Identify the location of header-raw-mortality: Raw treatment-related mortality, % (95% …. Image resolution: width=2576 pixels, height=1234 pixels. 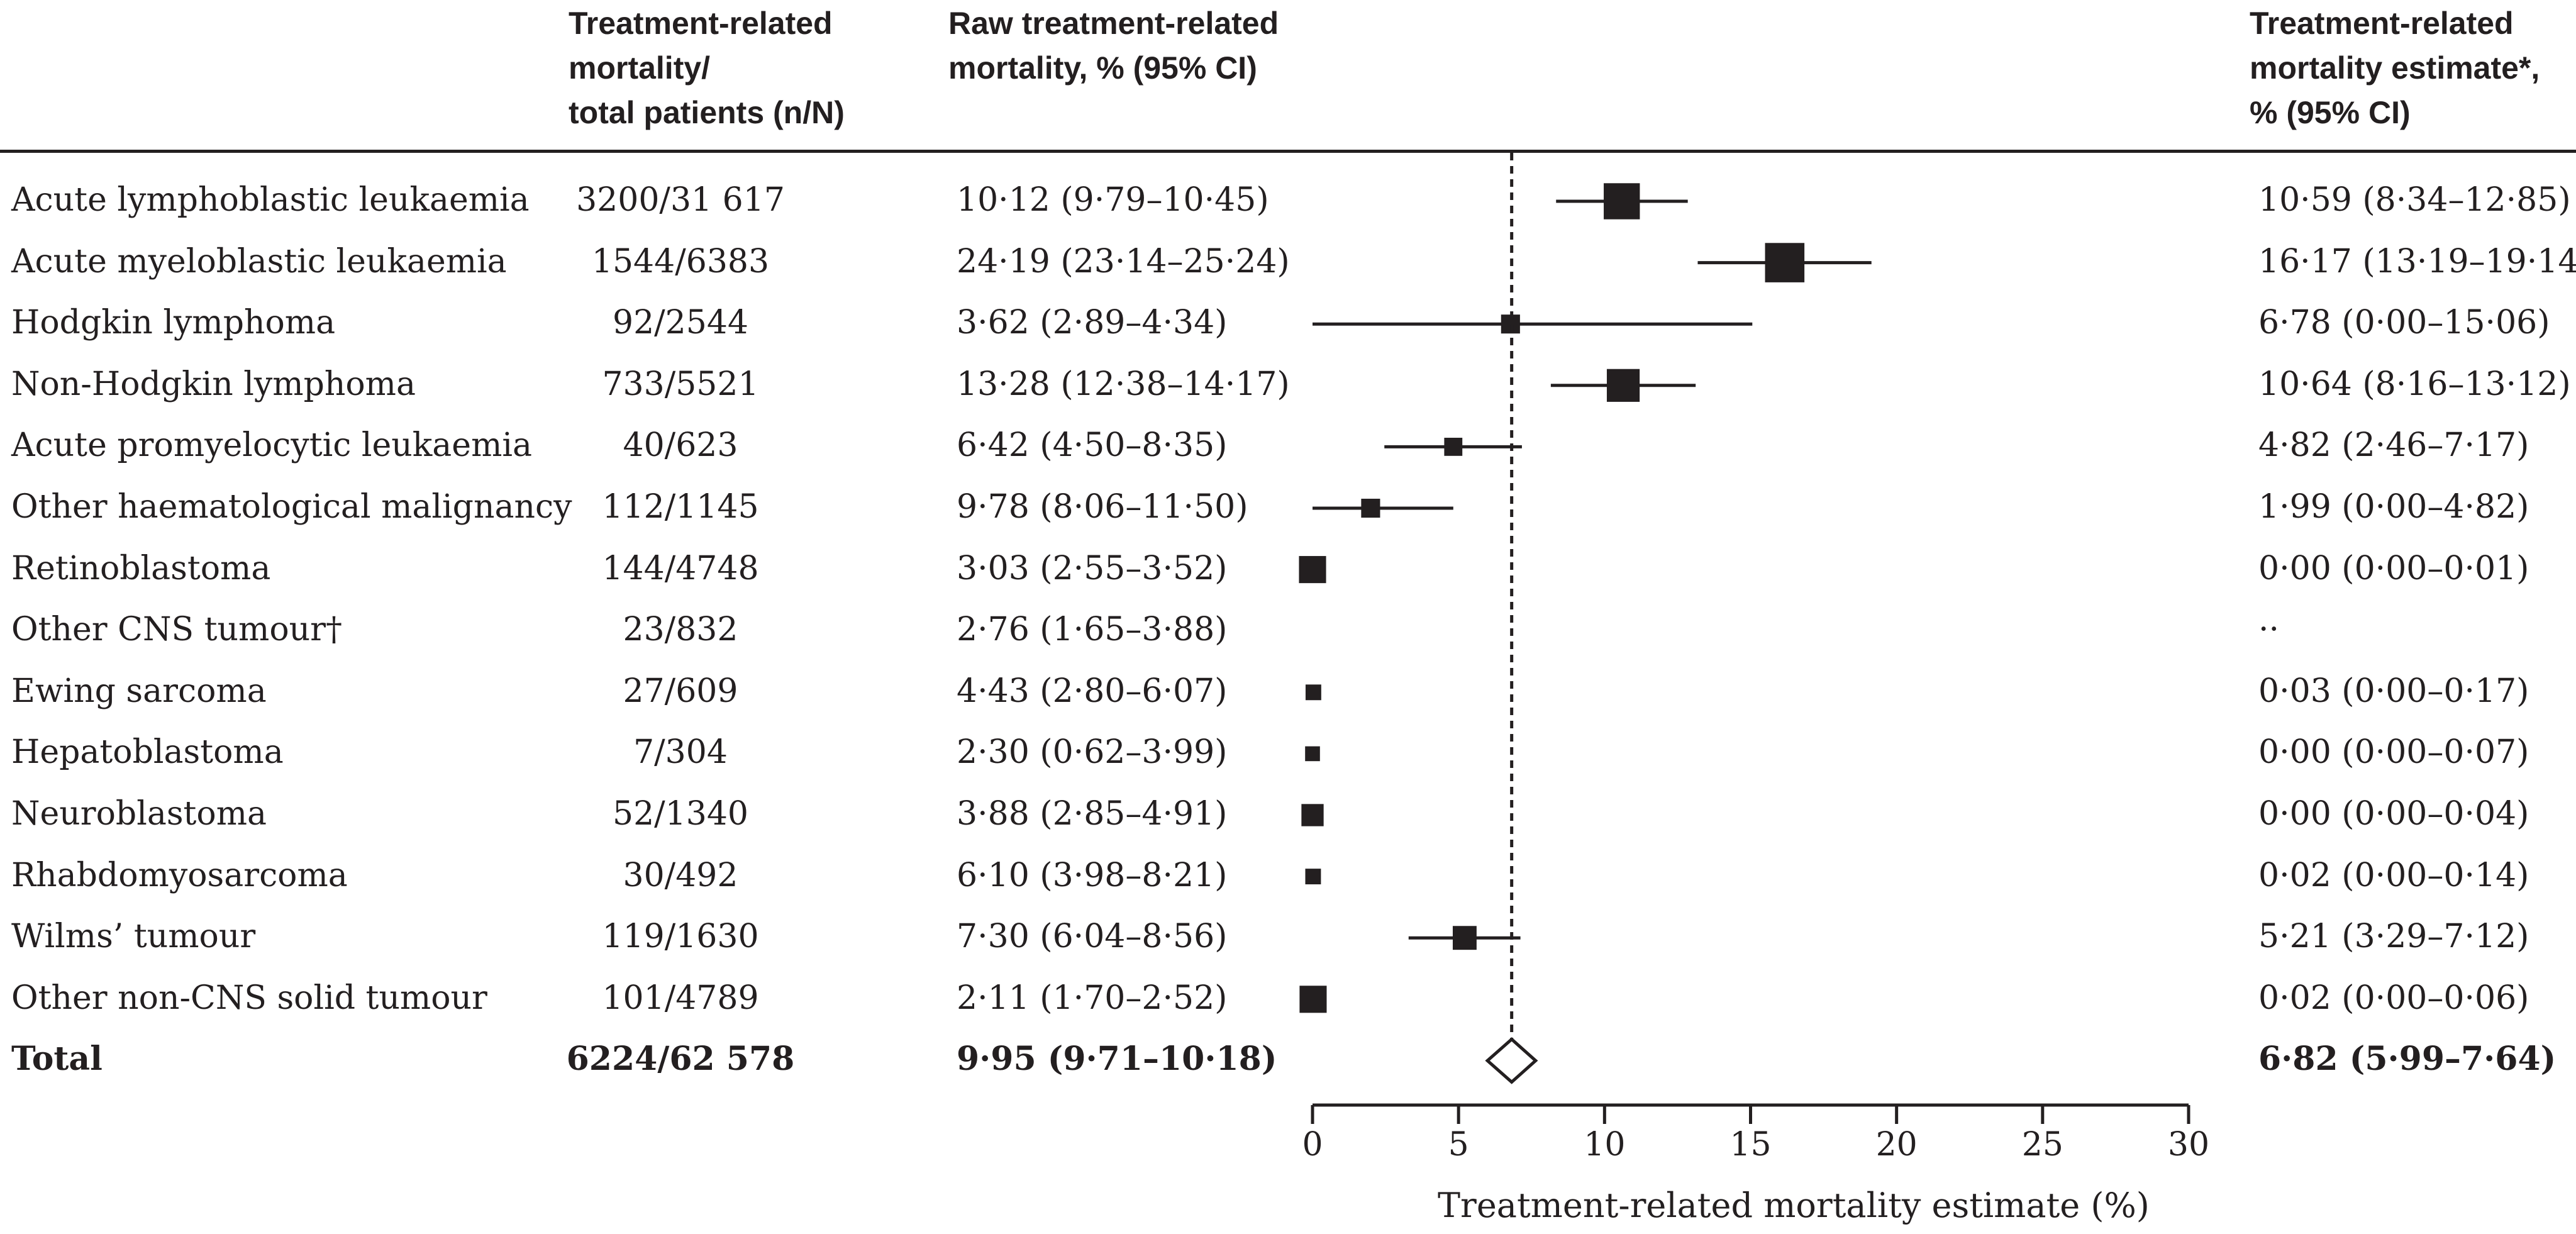
(1113, 46).